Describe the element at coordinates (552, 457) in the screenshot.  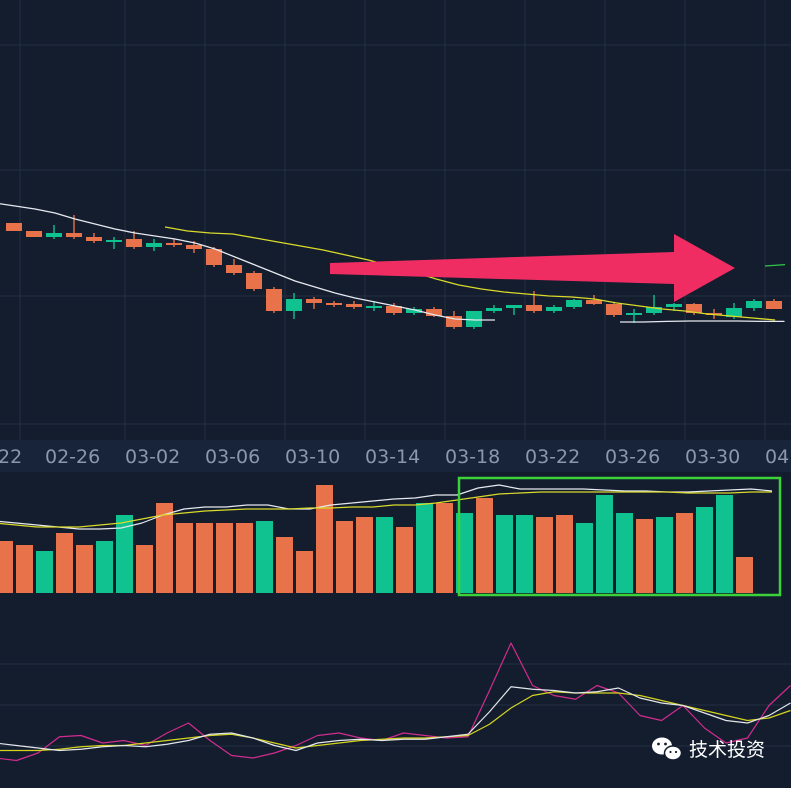
I see `date-tick-label: 03-22` at that location.